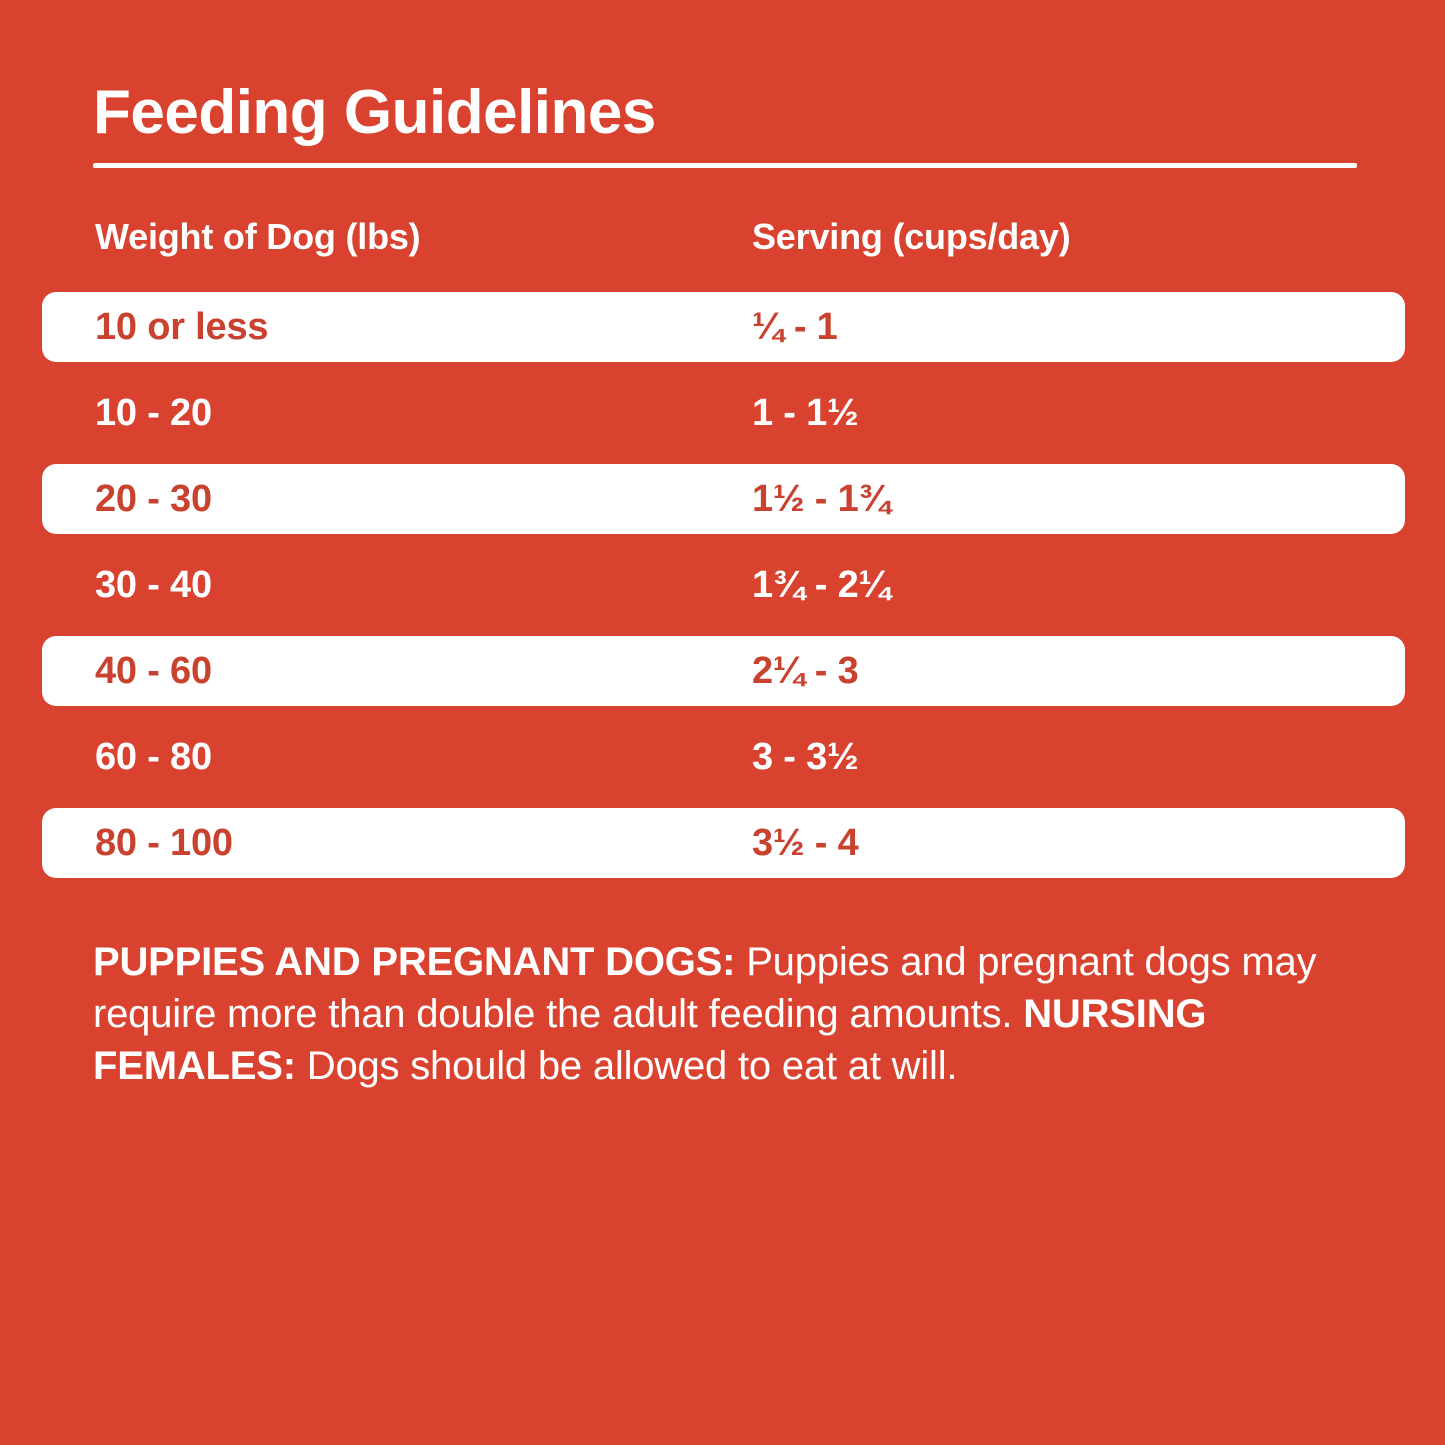 This screenshot has height=1445, width=1445. I want to click on footnote-lead-puppies: PUPPIES AND PREGNANT DOGS:, so click(414, 962).